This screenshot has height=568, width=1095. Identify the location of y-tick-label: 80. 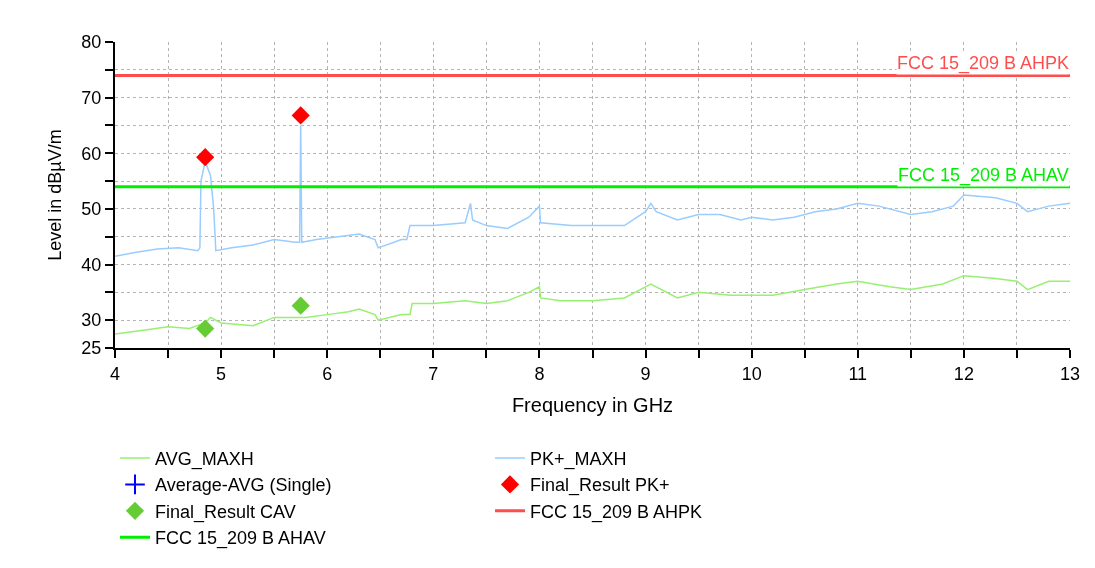
(91, 42).